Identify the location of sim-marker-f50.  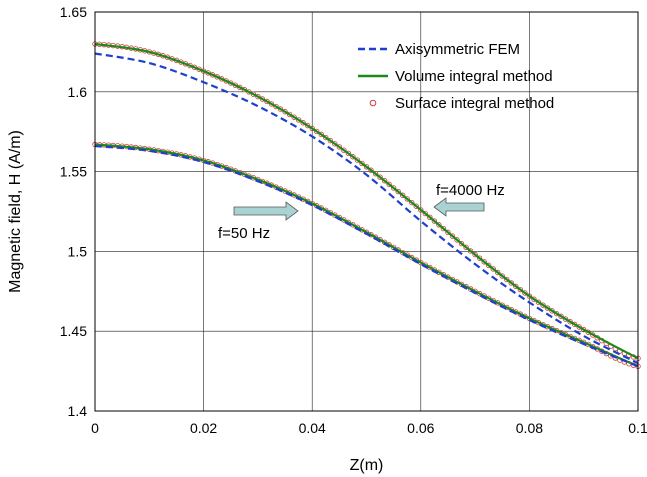
(412, 257).